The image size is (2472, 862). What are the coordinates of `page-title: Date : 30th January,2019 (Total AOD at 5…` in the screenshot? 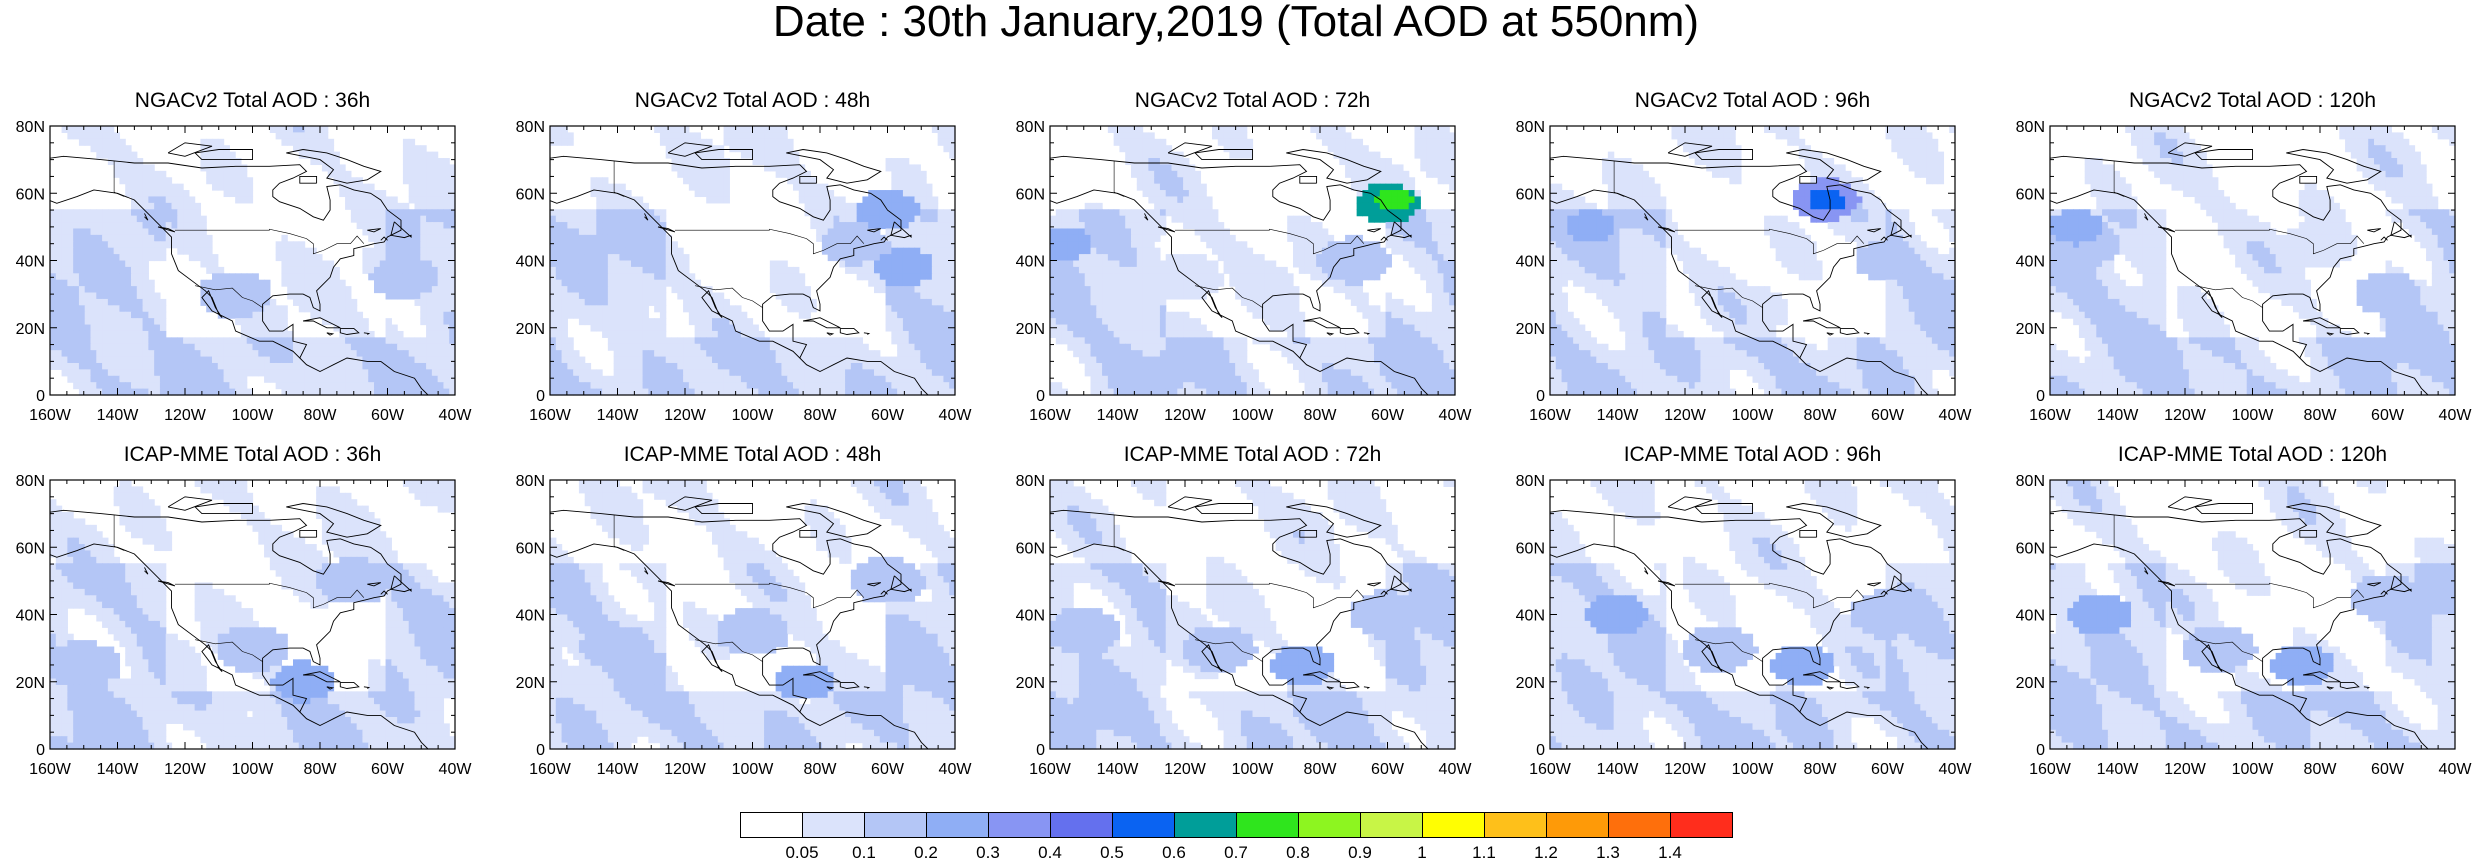 It's located at (1236, 23).